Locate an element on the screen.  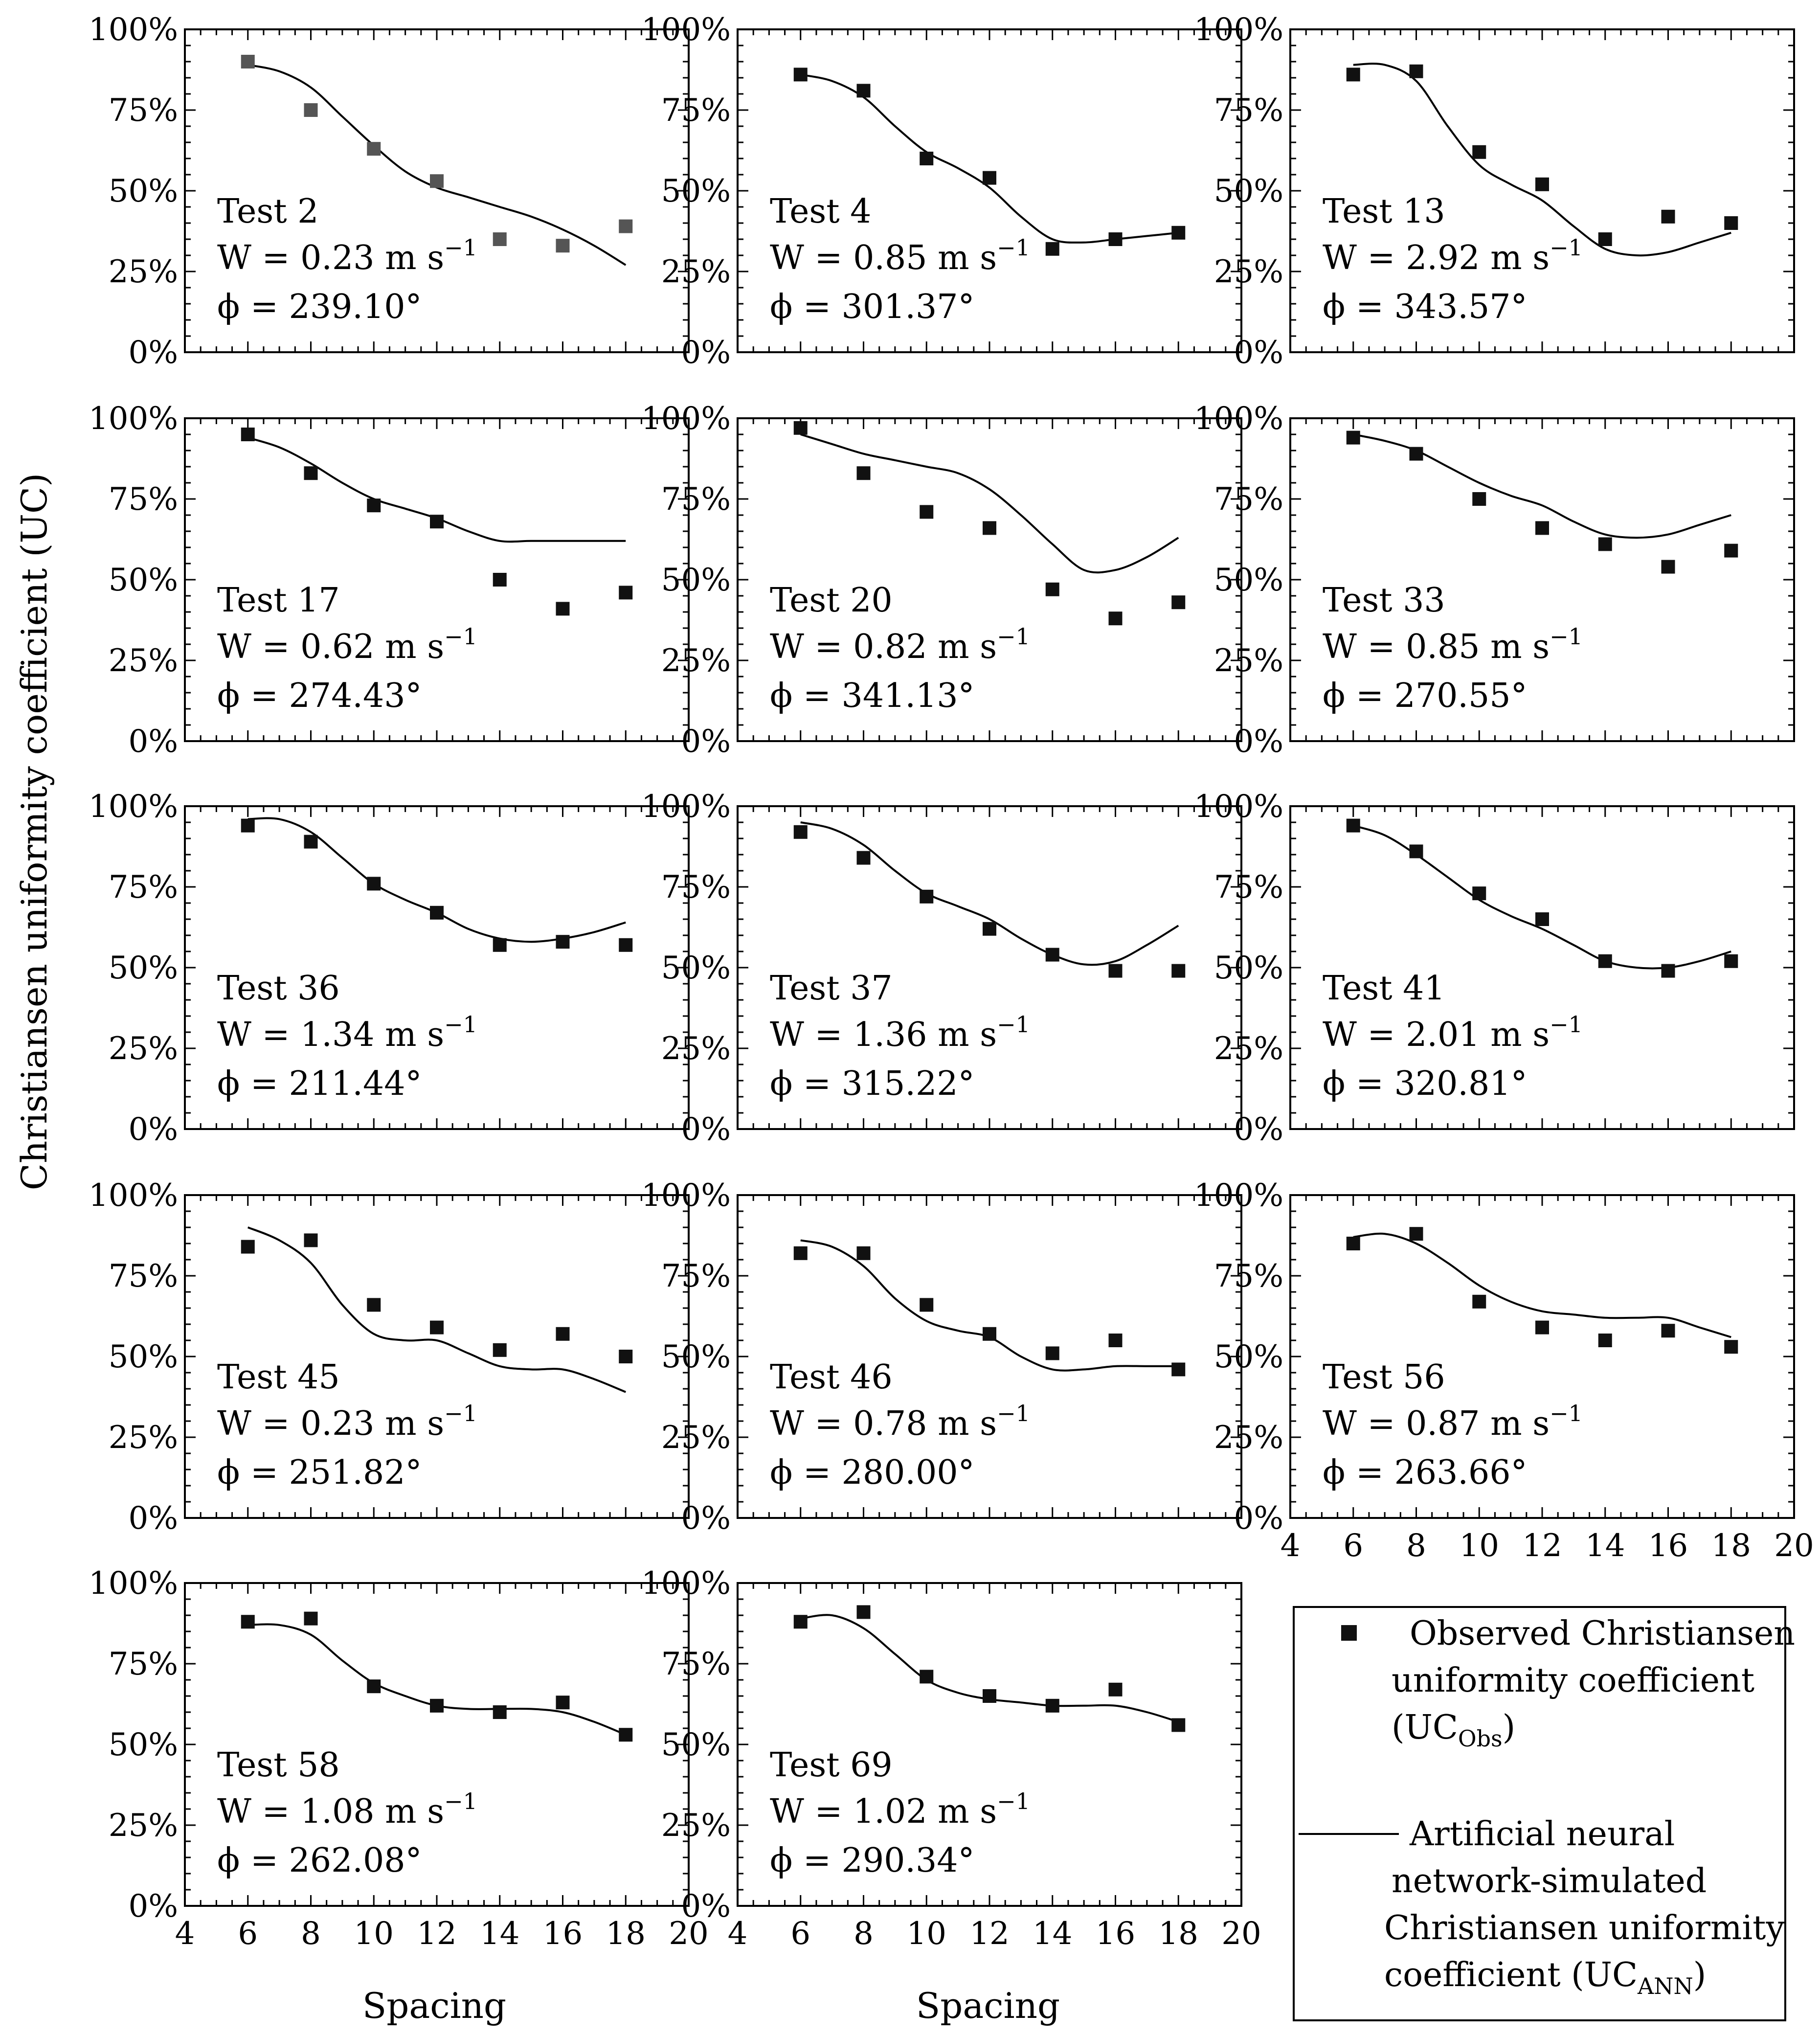
wind-speed-label: W = 1.34 m s−1 is located at coordinates (347, 1032).